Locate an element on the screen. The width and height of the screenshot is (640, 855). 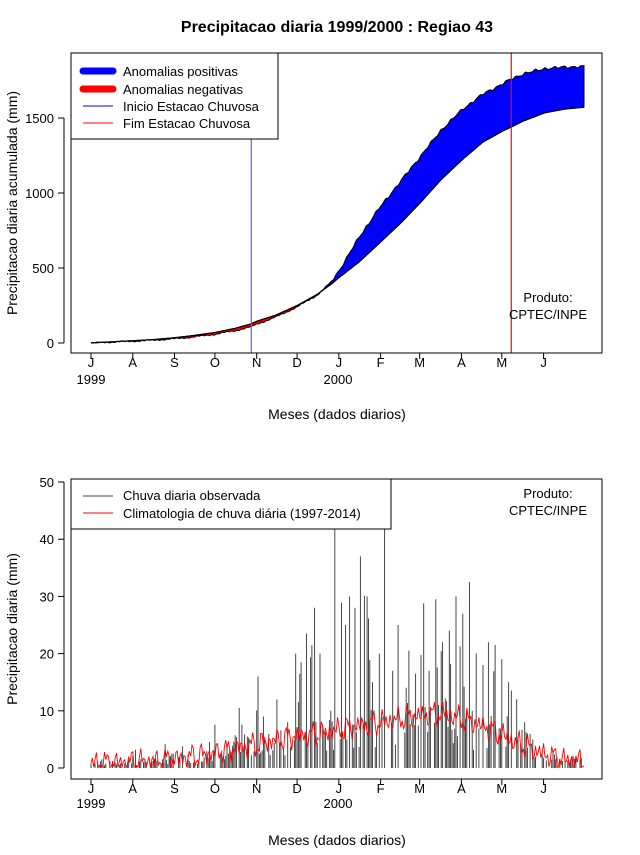
top-x-tick-label-5: D is located at coordinates (296, 362).